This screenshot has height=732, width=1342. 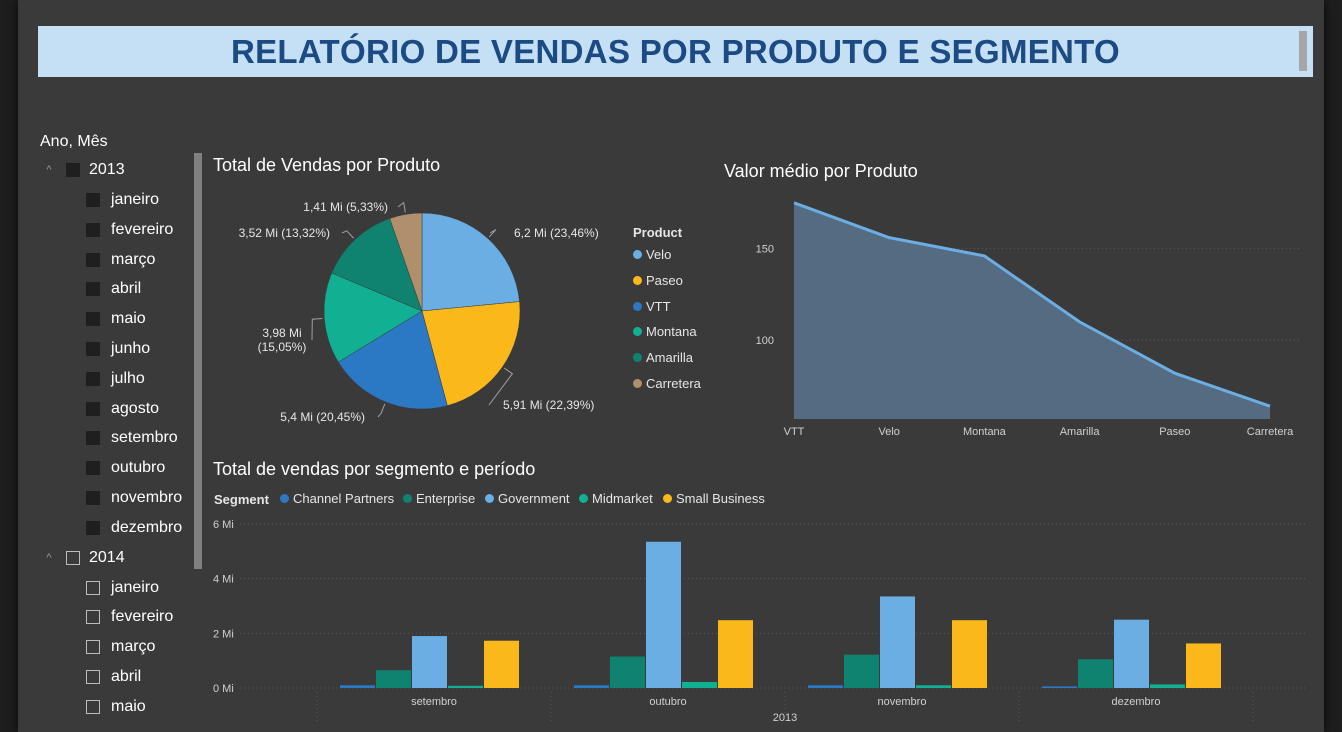 What do you see at coordinates (471, 353) in the screenshot?
I see `pie-slice-paseo` at bounding box center [471, 353].